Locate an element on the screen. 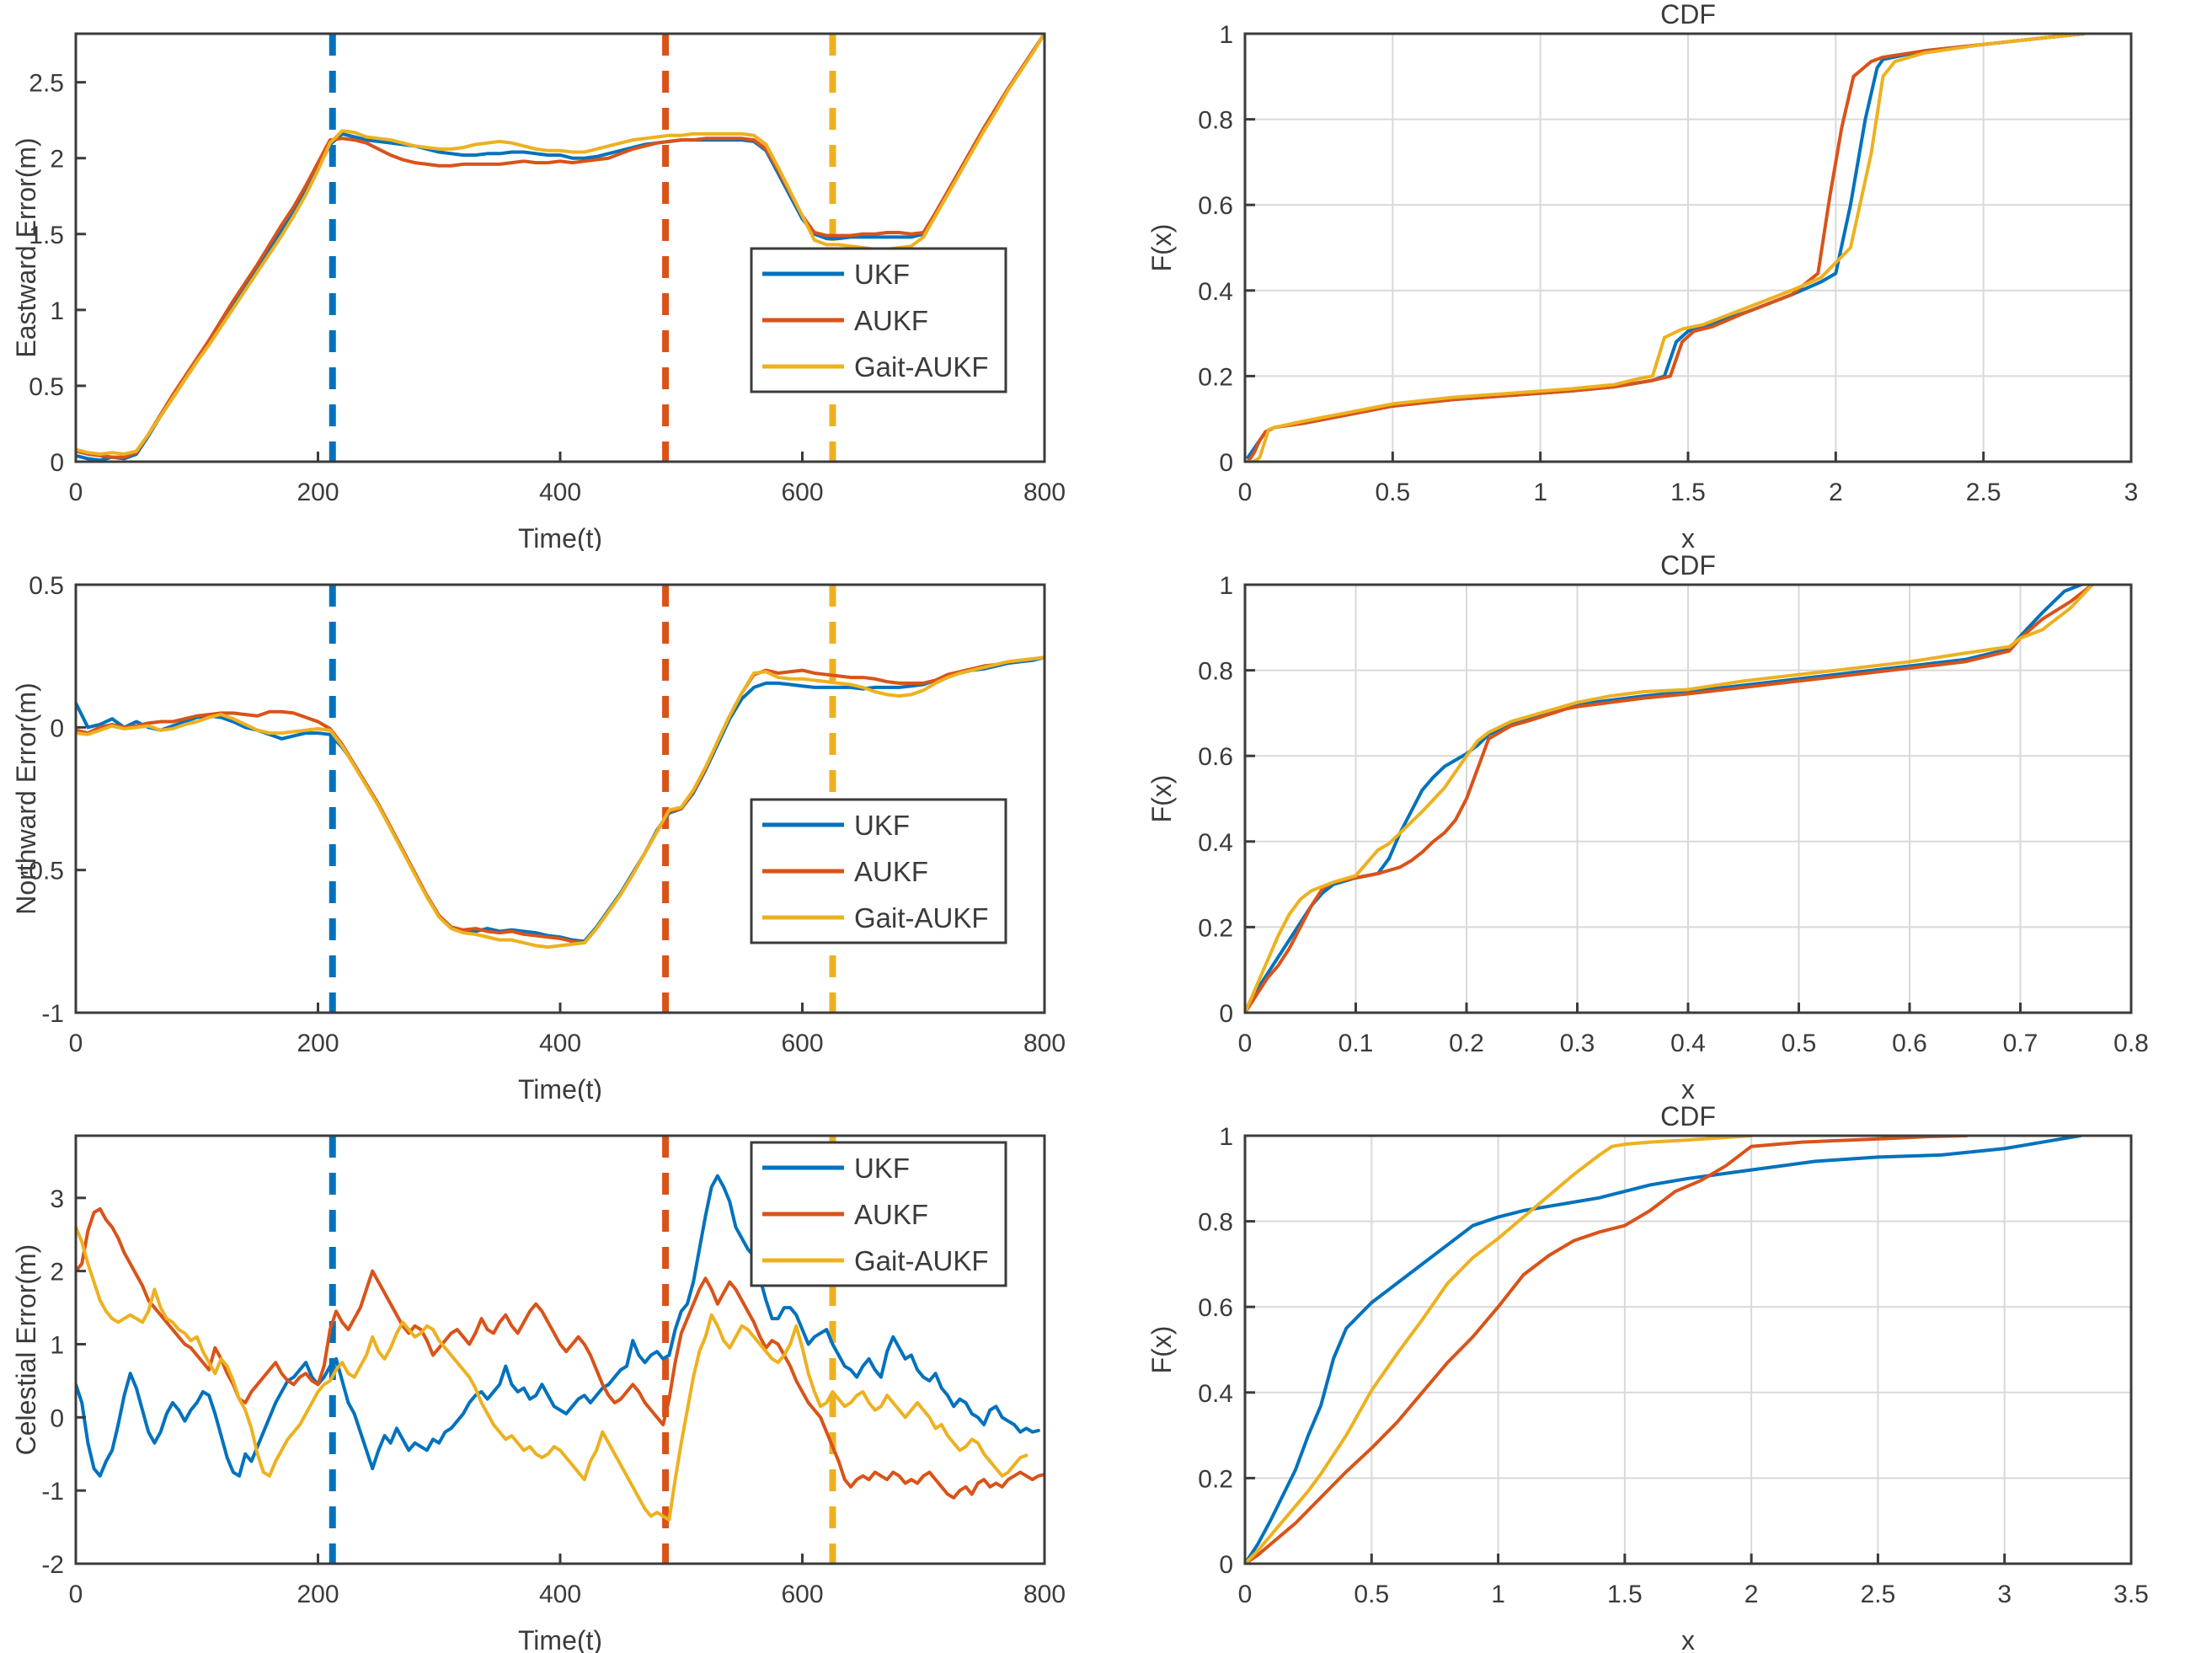 The image size is (2212, 1653). x-tick-label: 3.5 is located at coordinates (2131, 1594).